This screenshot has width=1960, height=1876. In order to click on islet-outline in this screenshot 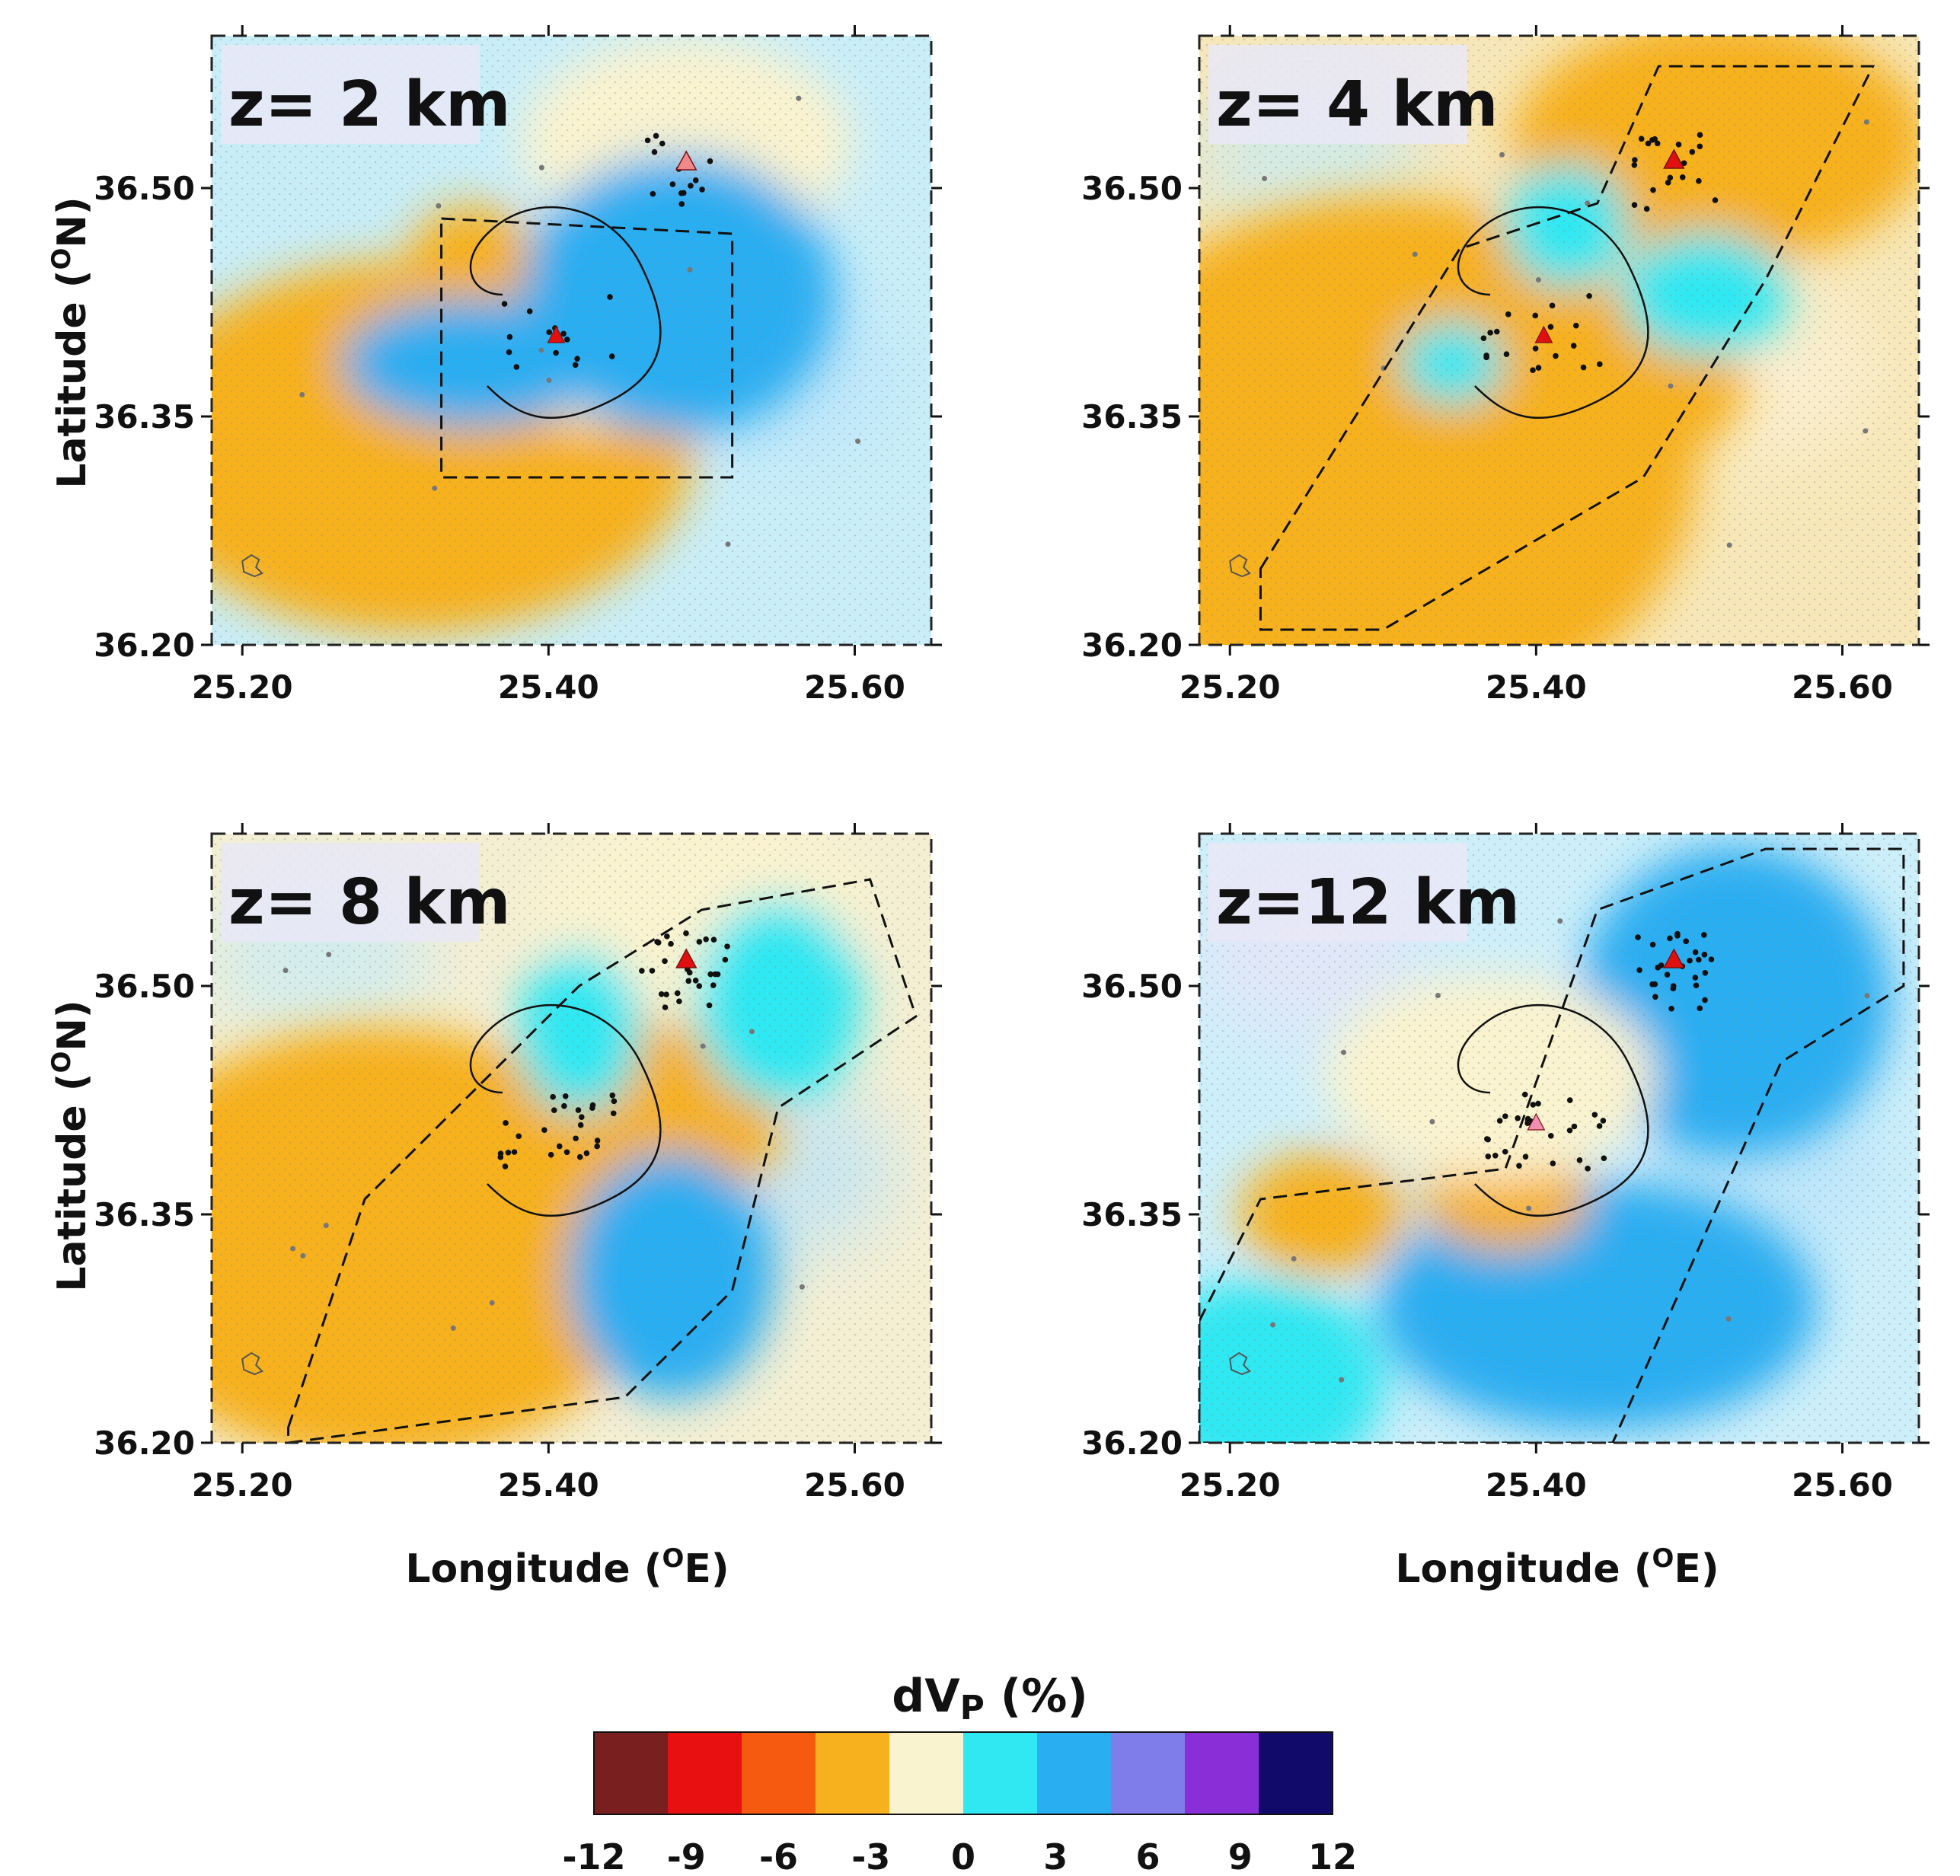, I will do `click(1240, 1363)`.